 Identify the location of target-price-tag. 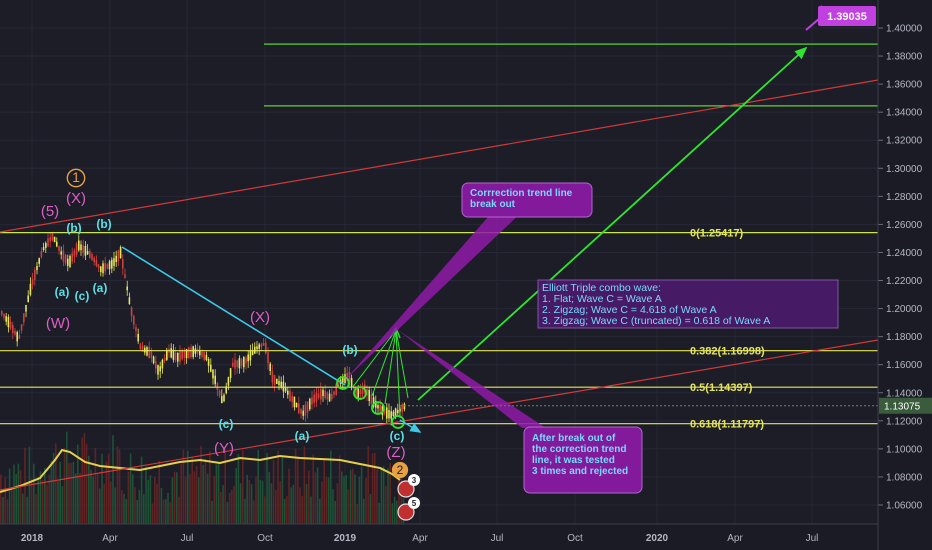
(847, 16).